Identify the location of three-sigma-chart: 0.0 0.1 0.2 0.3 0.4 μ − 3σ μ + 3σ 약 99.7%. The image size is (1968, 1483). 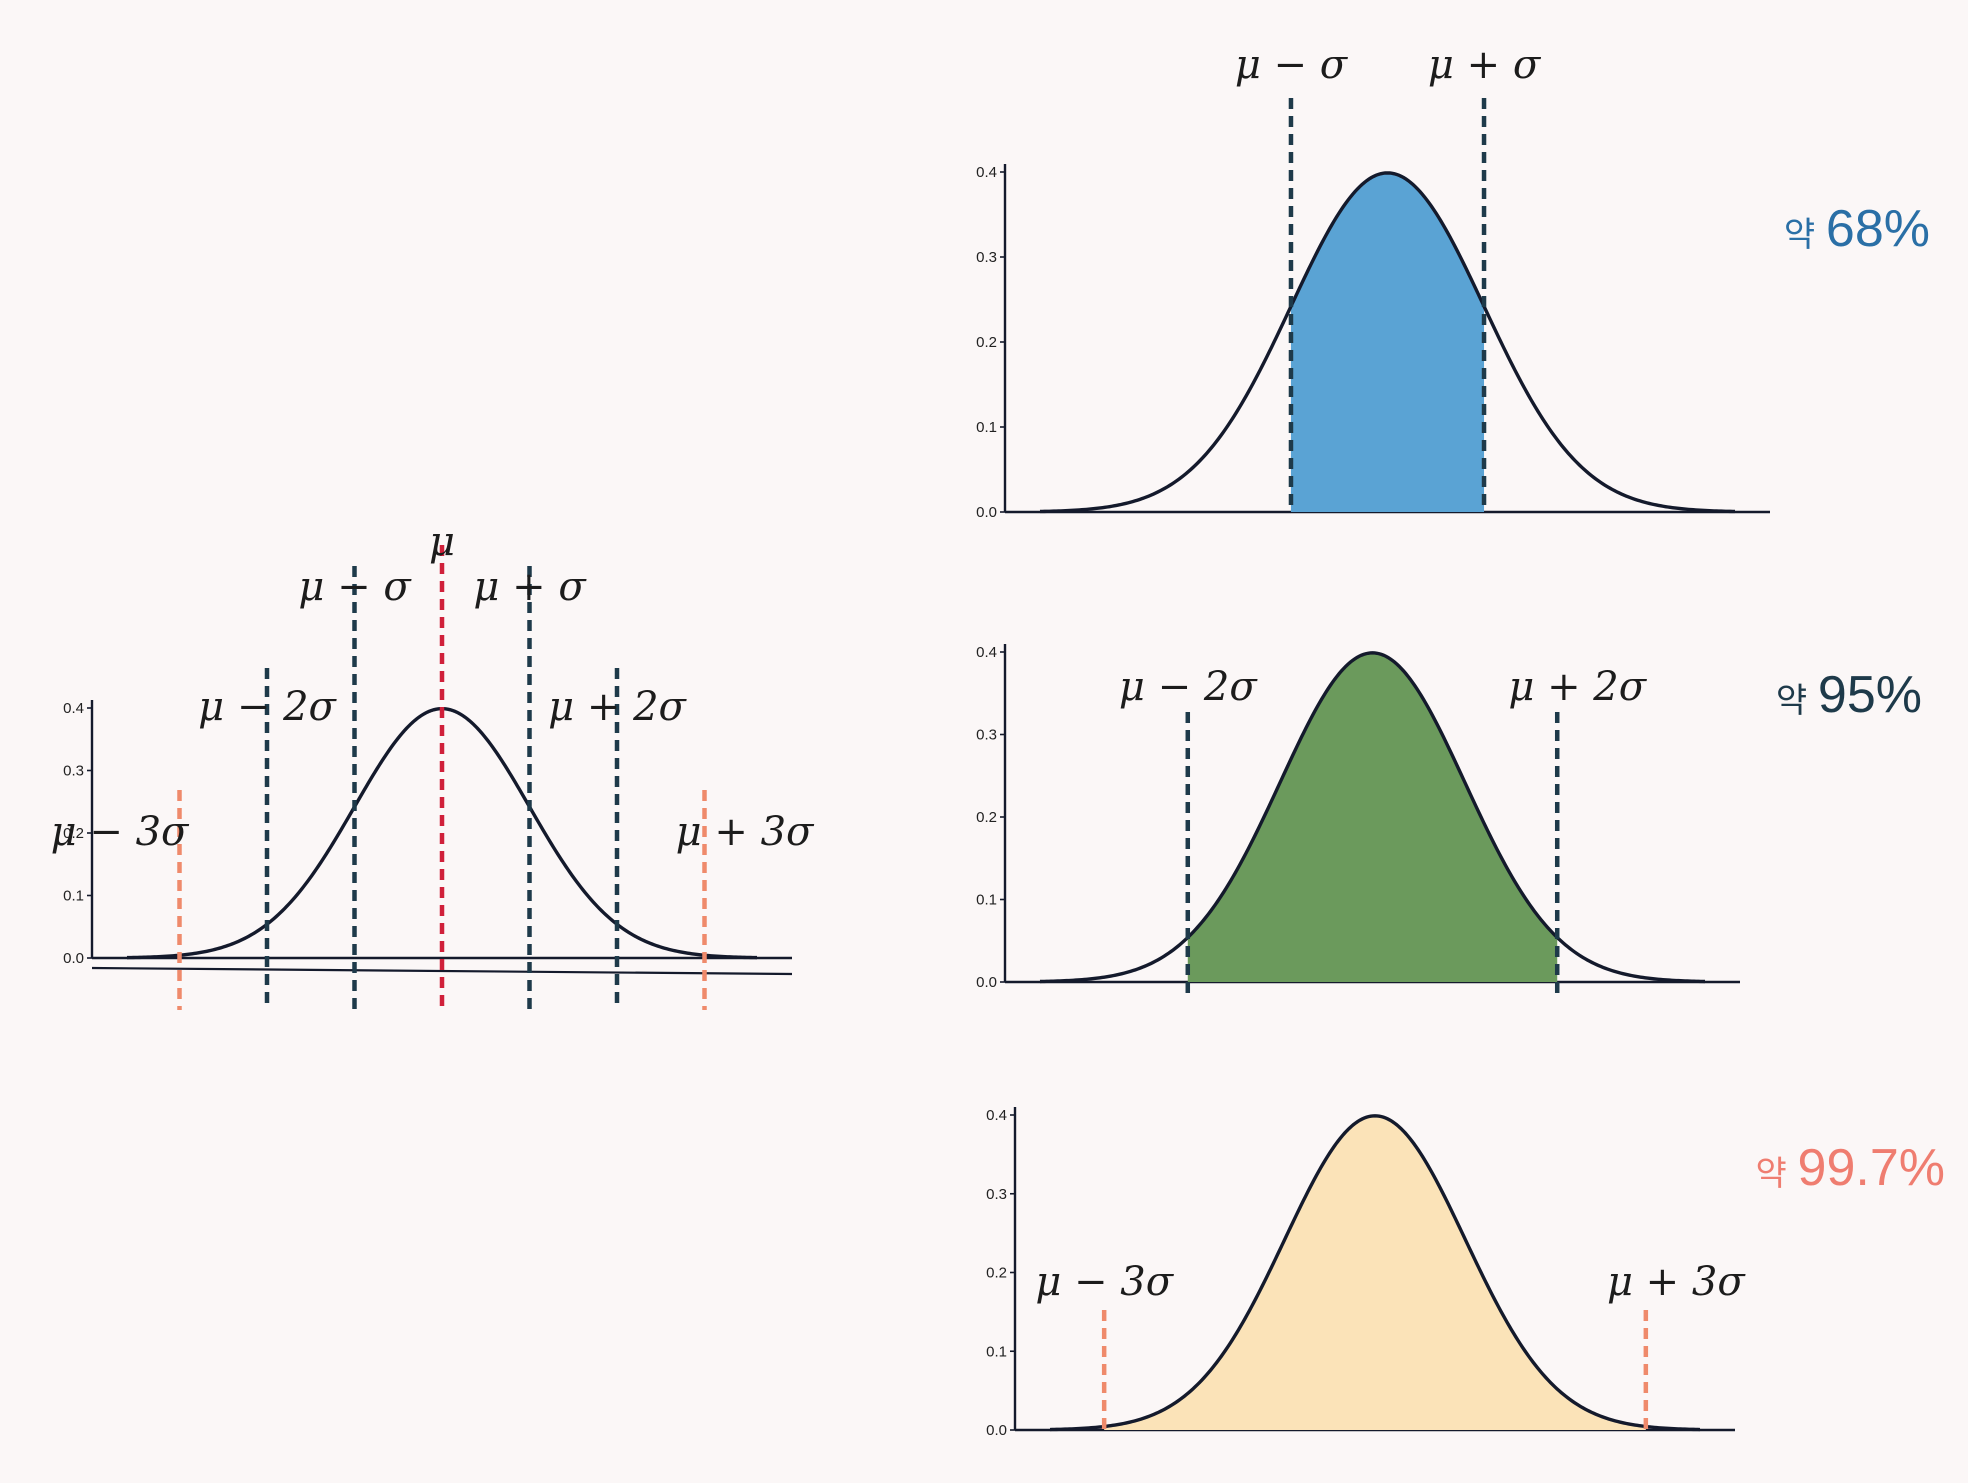
(1465, 1273).